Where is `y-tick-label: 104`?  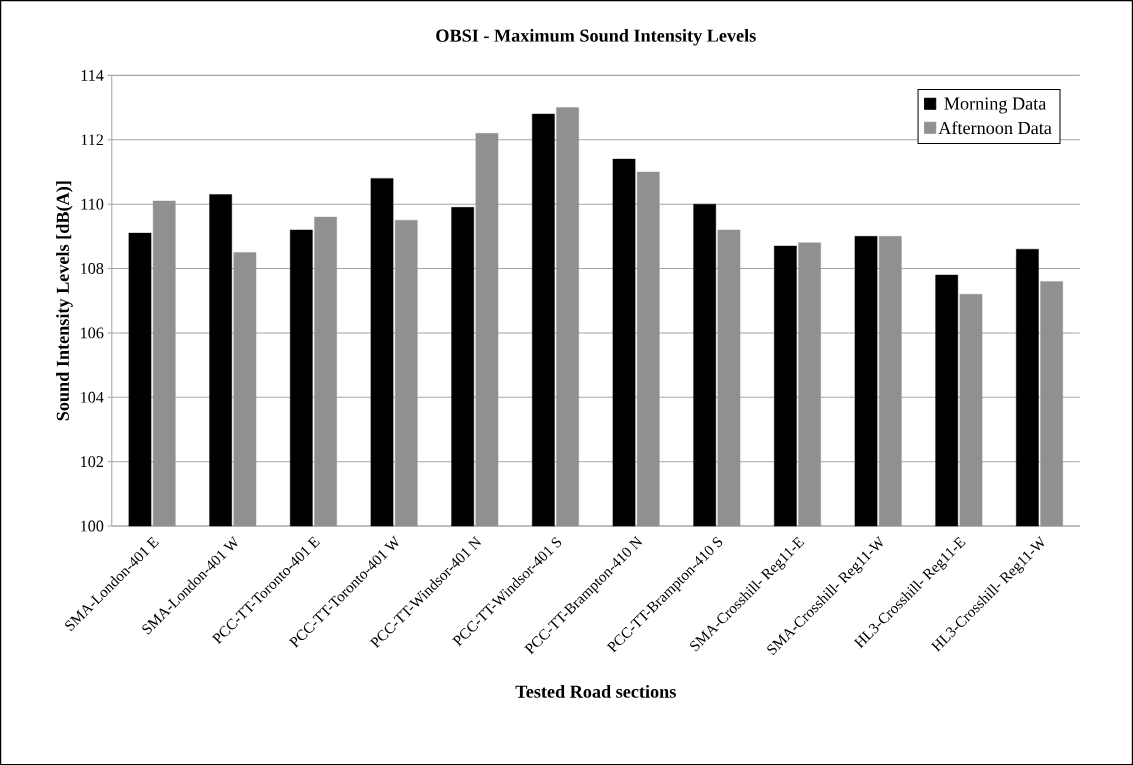 y-tick-label: 104 is located at coordinates (92, 397).